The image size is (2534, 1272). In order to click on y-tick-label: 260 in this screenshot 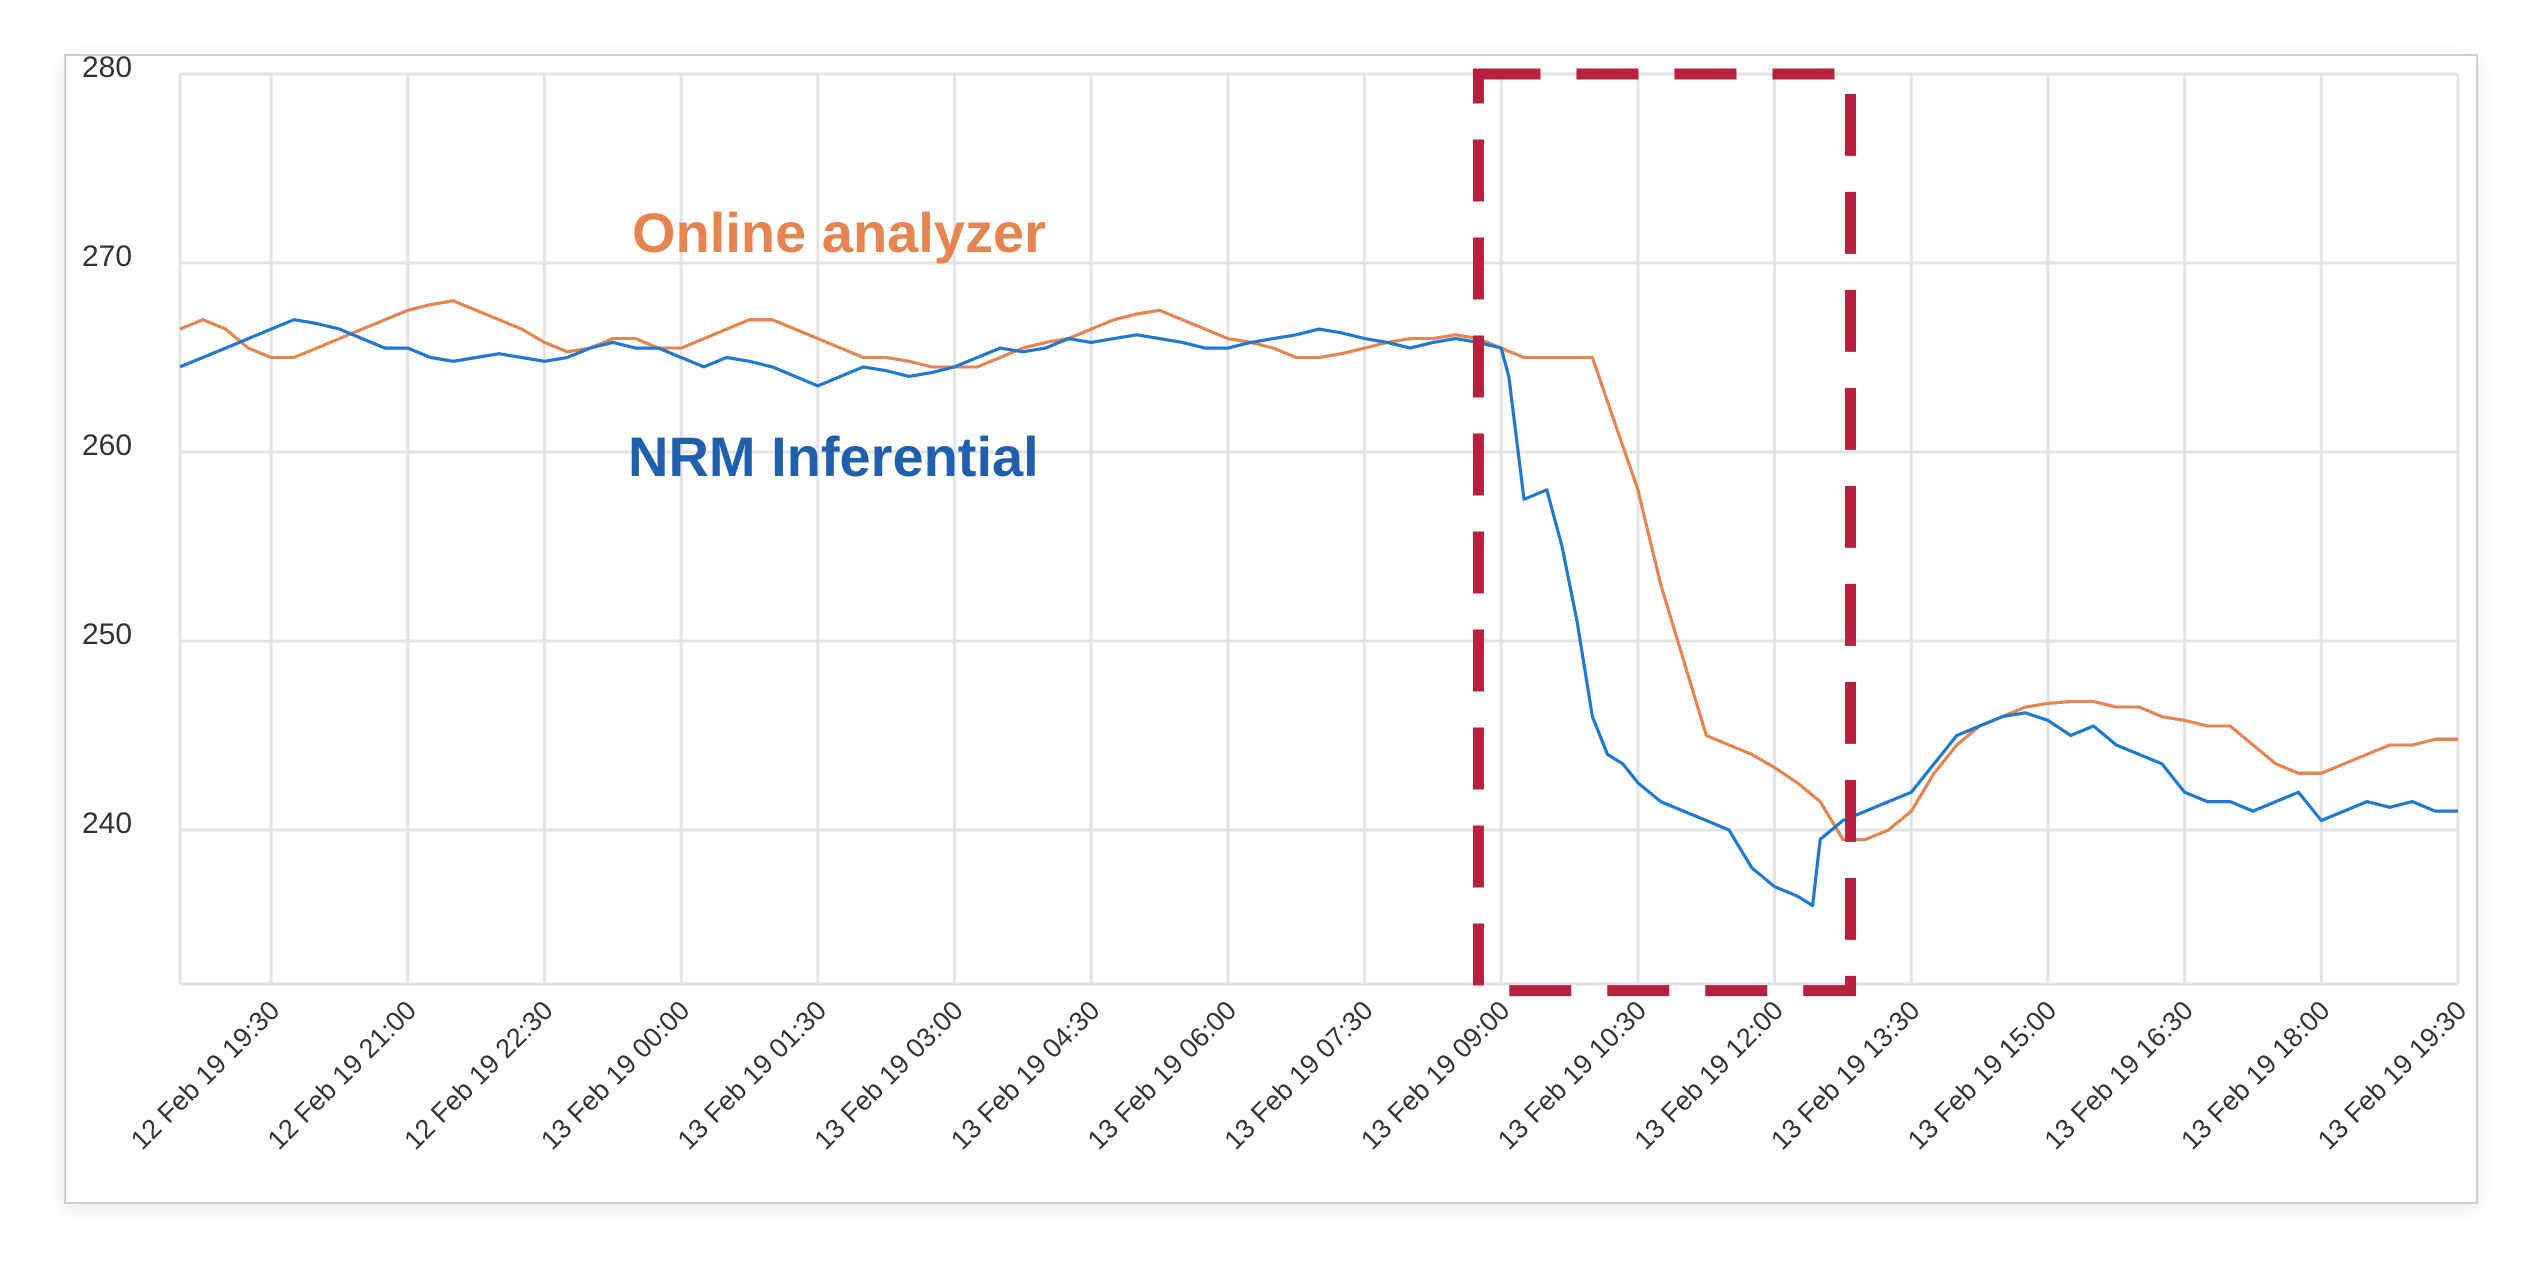, I will do `click(107, 445)`.